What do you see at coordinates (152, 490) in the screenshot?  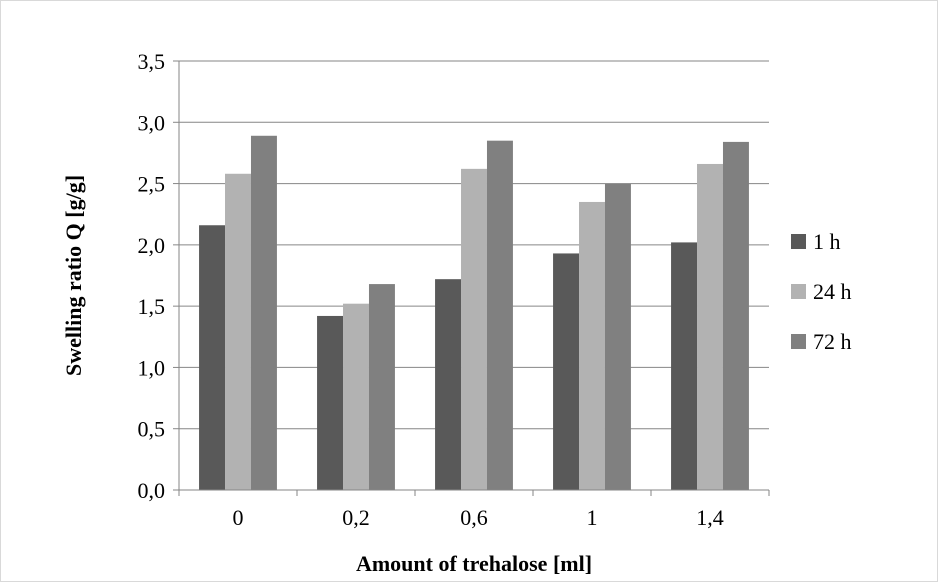 I see `y-tick-label: 0,0` at bounding box center [152, 490].